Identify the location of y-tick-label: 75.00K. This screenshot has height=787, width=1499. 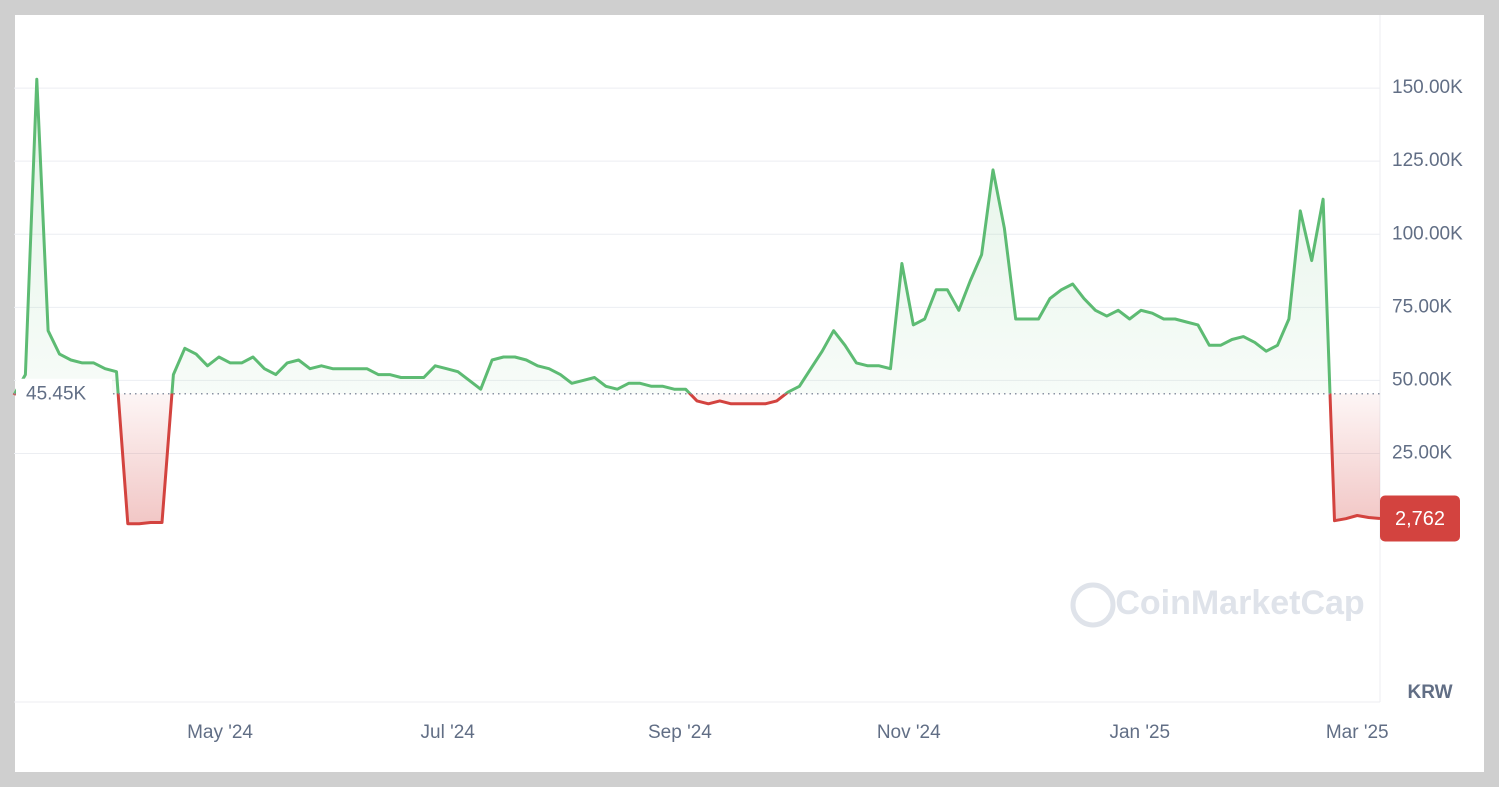
(1422, 306).